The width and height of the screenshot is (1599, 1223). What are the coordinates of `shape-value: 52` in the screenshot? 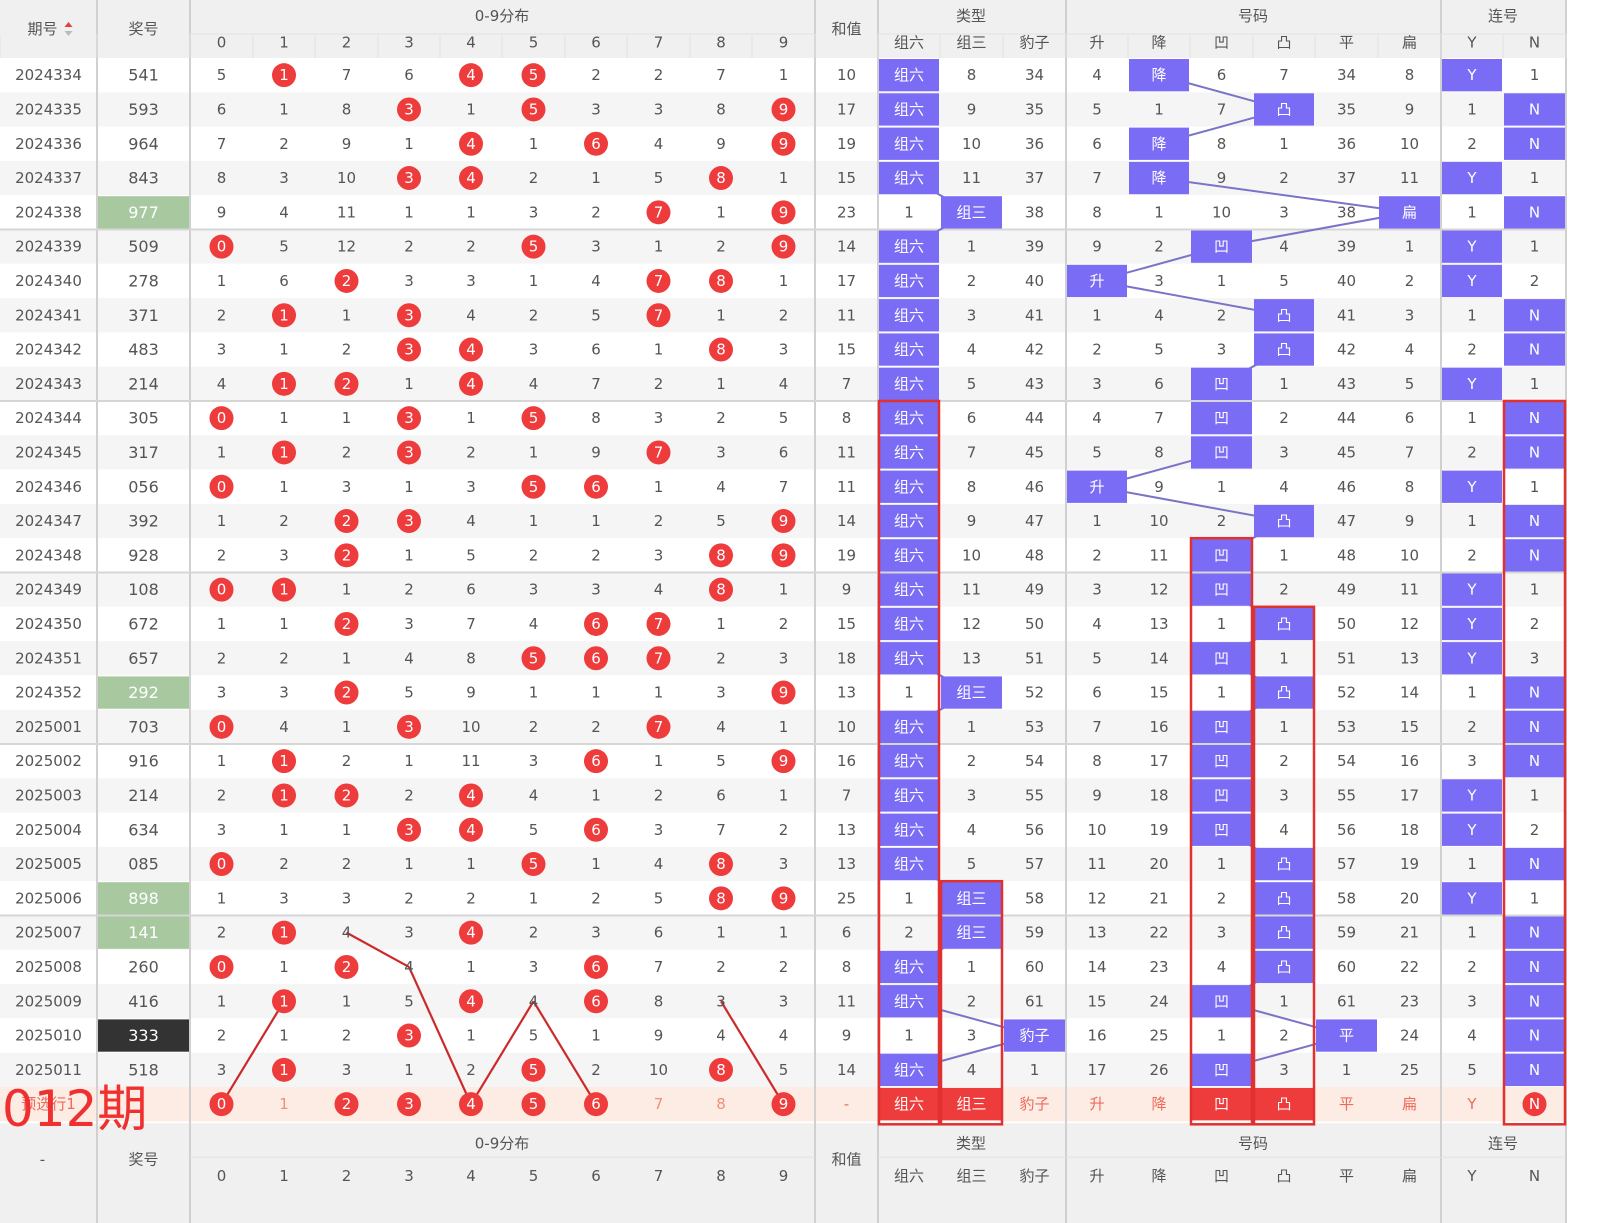 It's located at (1346, 693).